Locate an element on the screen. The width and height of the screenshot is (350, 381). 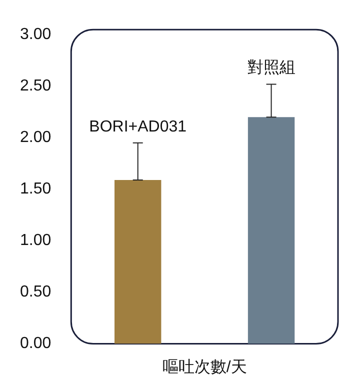
y-tick-label: 0.00 is located at coordinates (36, 343).